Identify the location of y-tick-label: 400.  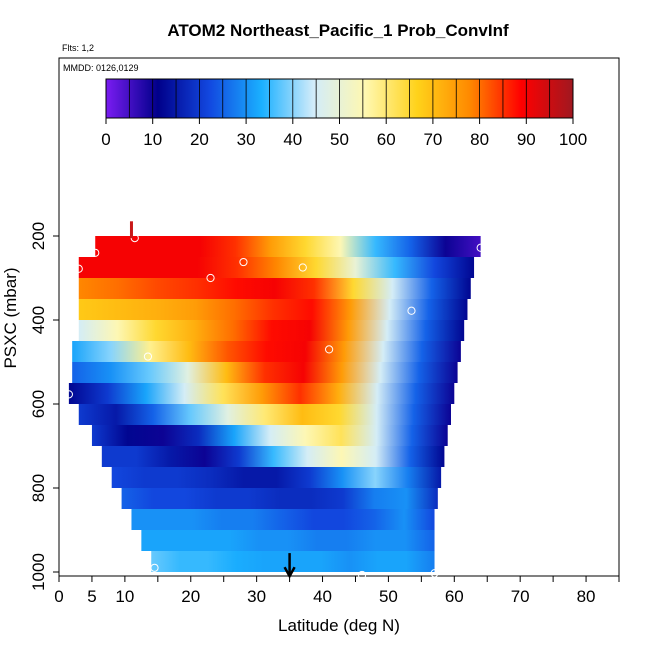
(38, 320).